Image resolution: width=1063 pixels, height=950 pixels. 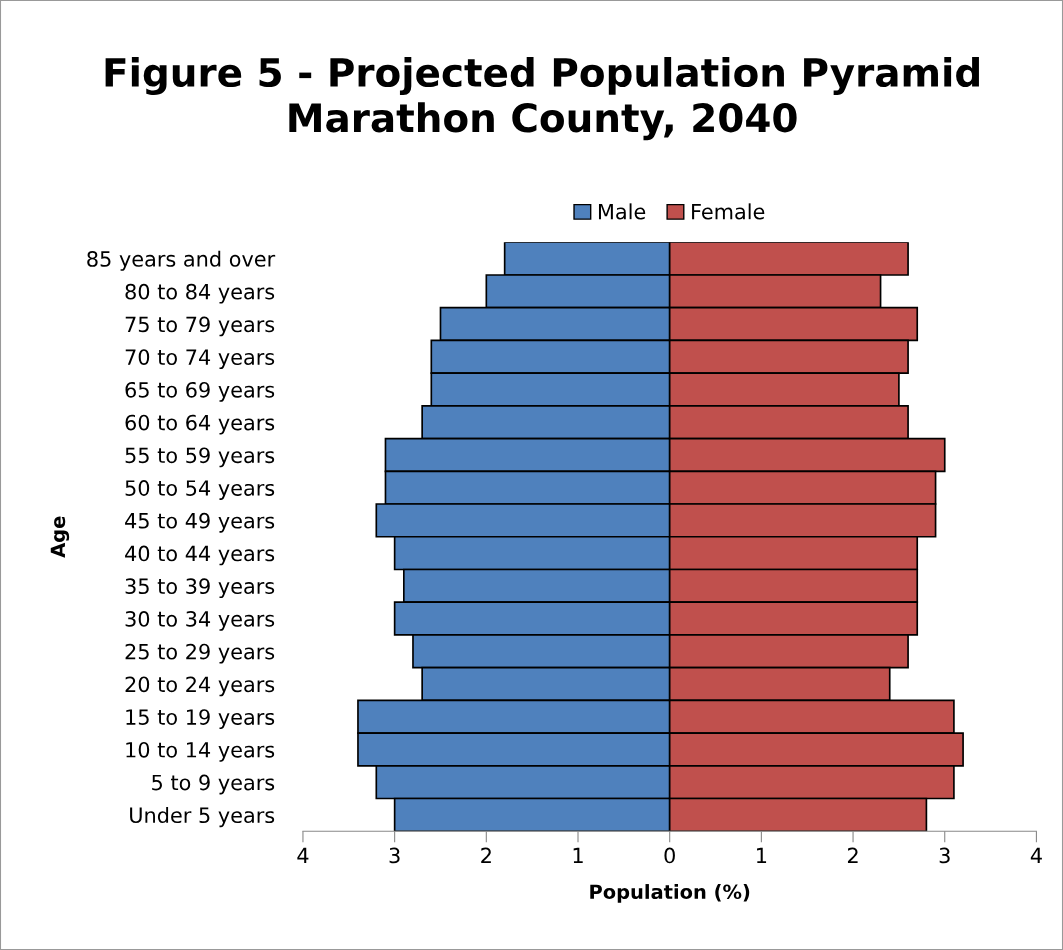 What do you see at coordinates (200, 359) in the screenshot?
I see `y-tick-label: 70 to 74 years` at bounding box center [200, 359].